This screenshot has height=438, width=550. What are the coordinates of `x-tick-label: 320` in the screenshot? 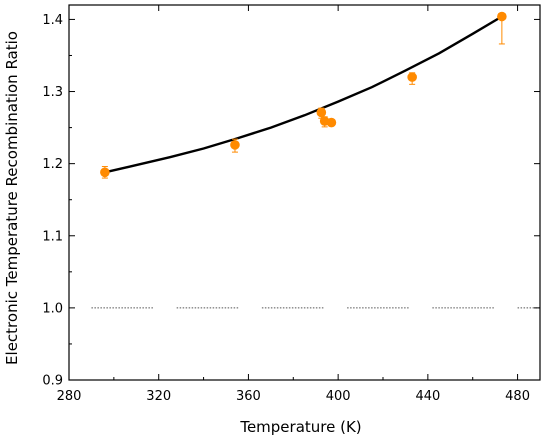 It's located at (158, 396).